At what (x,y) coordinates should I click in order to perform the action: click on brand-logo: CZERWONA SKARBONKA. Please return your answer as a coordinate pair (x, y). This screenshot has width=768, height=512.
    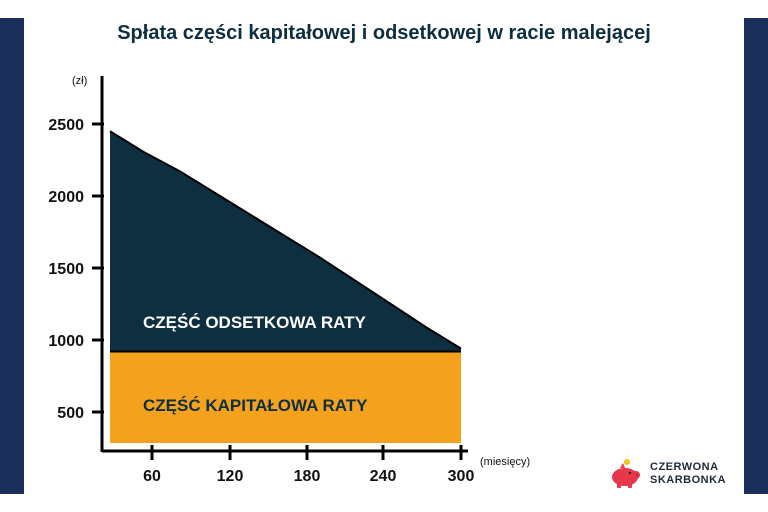
    Looking at the image, I should click on (678, 473).